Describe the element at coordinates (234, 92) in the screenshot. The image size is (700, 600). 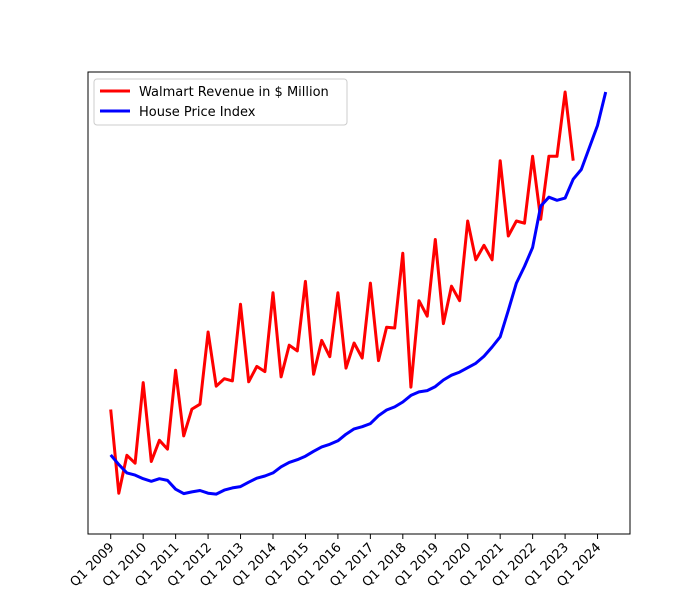
I see `legend-label-0: Walmart Revenue in $ Million` at that location.